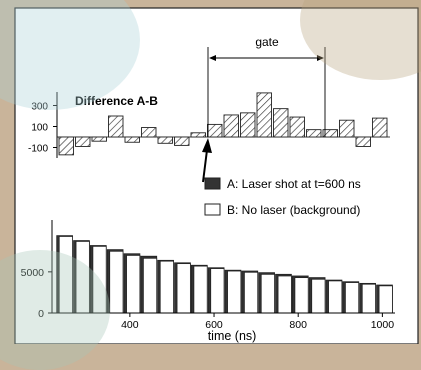  What do you see at coordinates (205, 166) in the screenshot?
I see `laser-pointer-line` at bounding box center [205, 166].